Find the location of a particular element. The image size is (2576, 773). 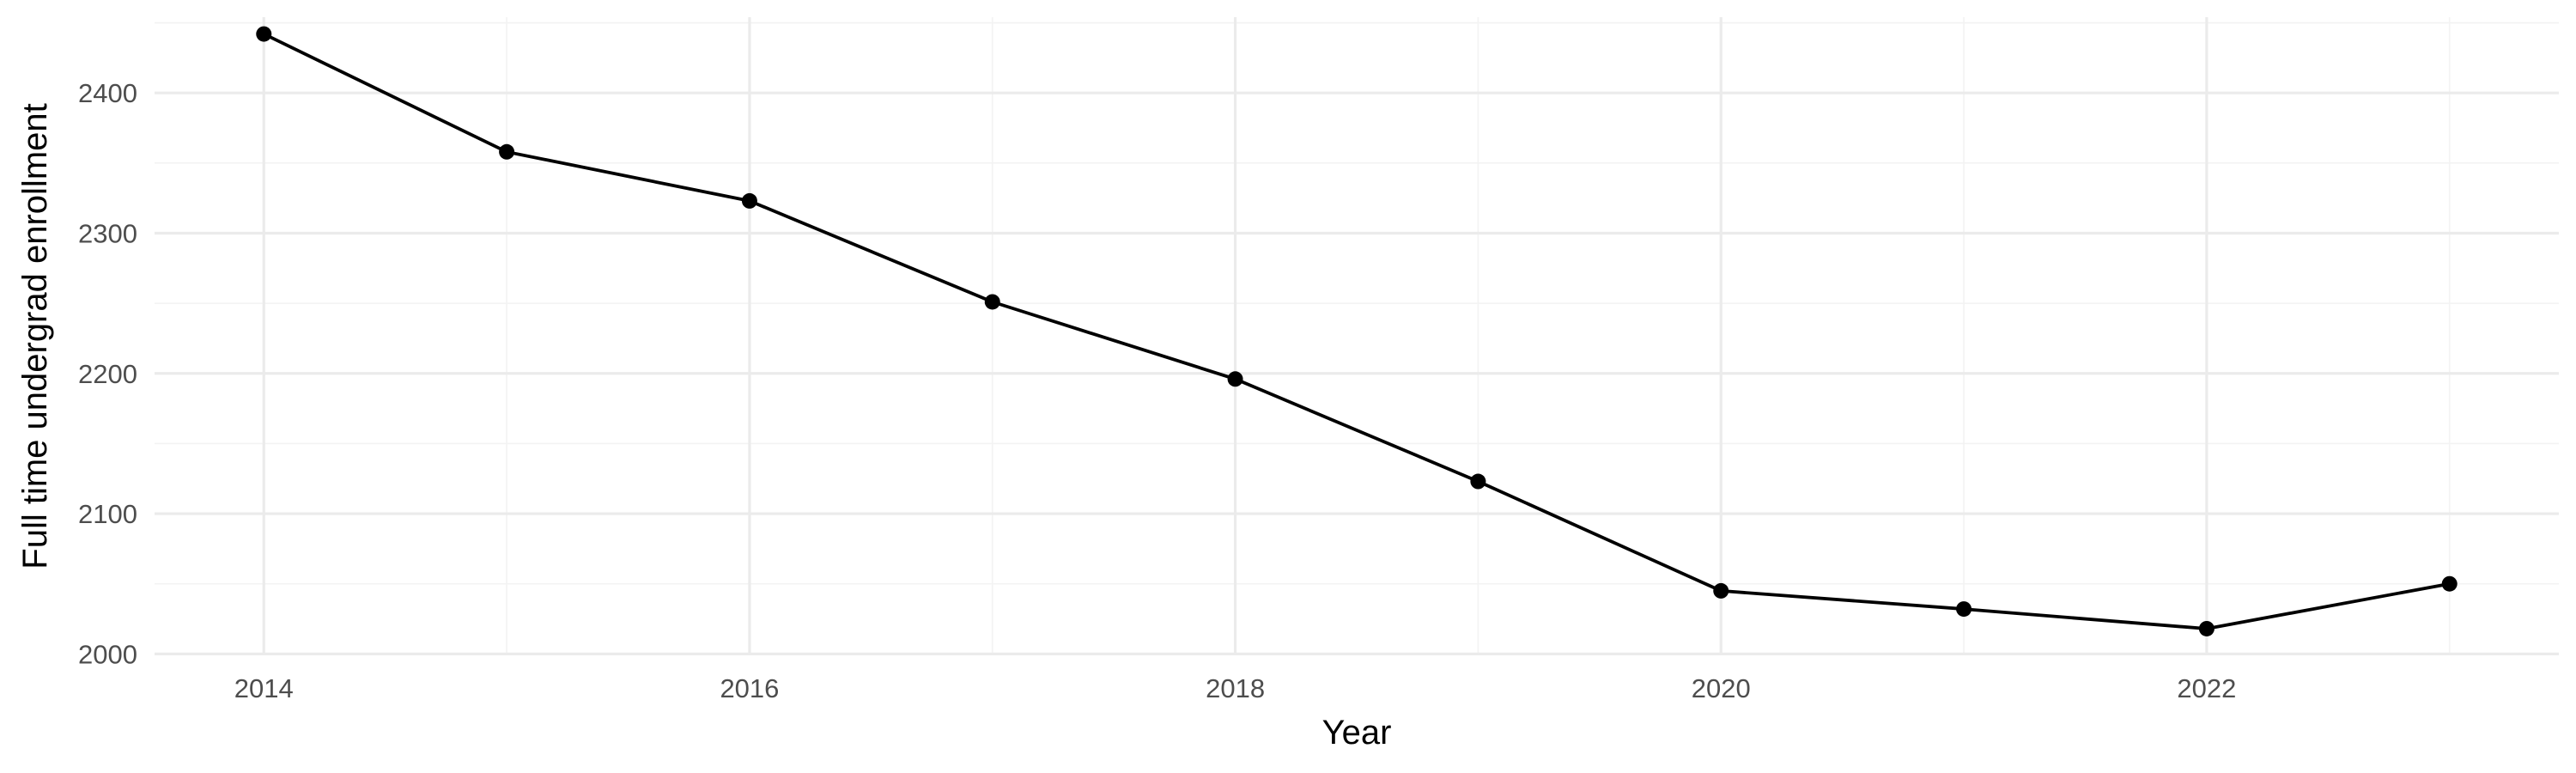

y-axis-ticks: 2000 2100 2200 2300 2400 is located at coordinates (107, 373).